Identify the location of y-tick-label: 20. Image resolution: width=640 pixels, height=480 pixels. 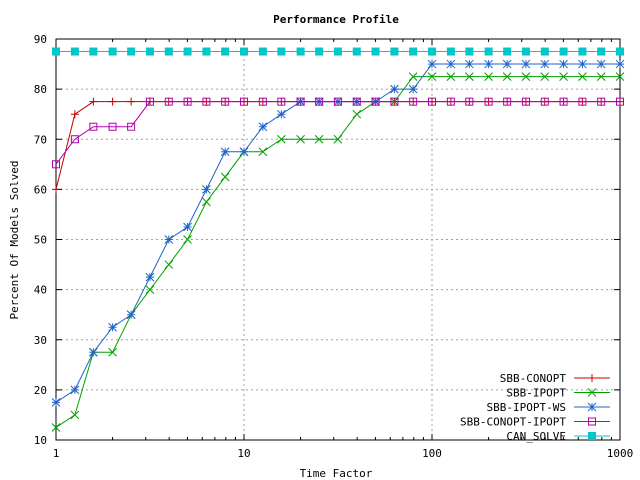
(40, 390).